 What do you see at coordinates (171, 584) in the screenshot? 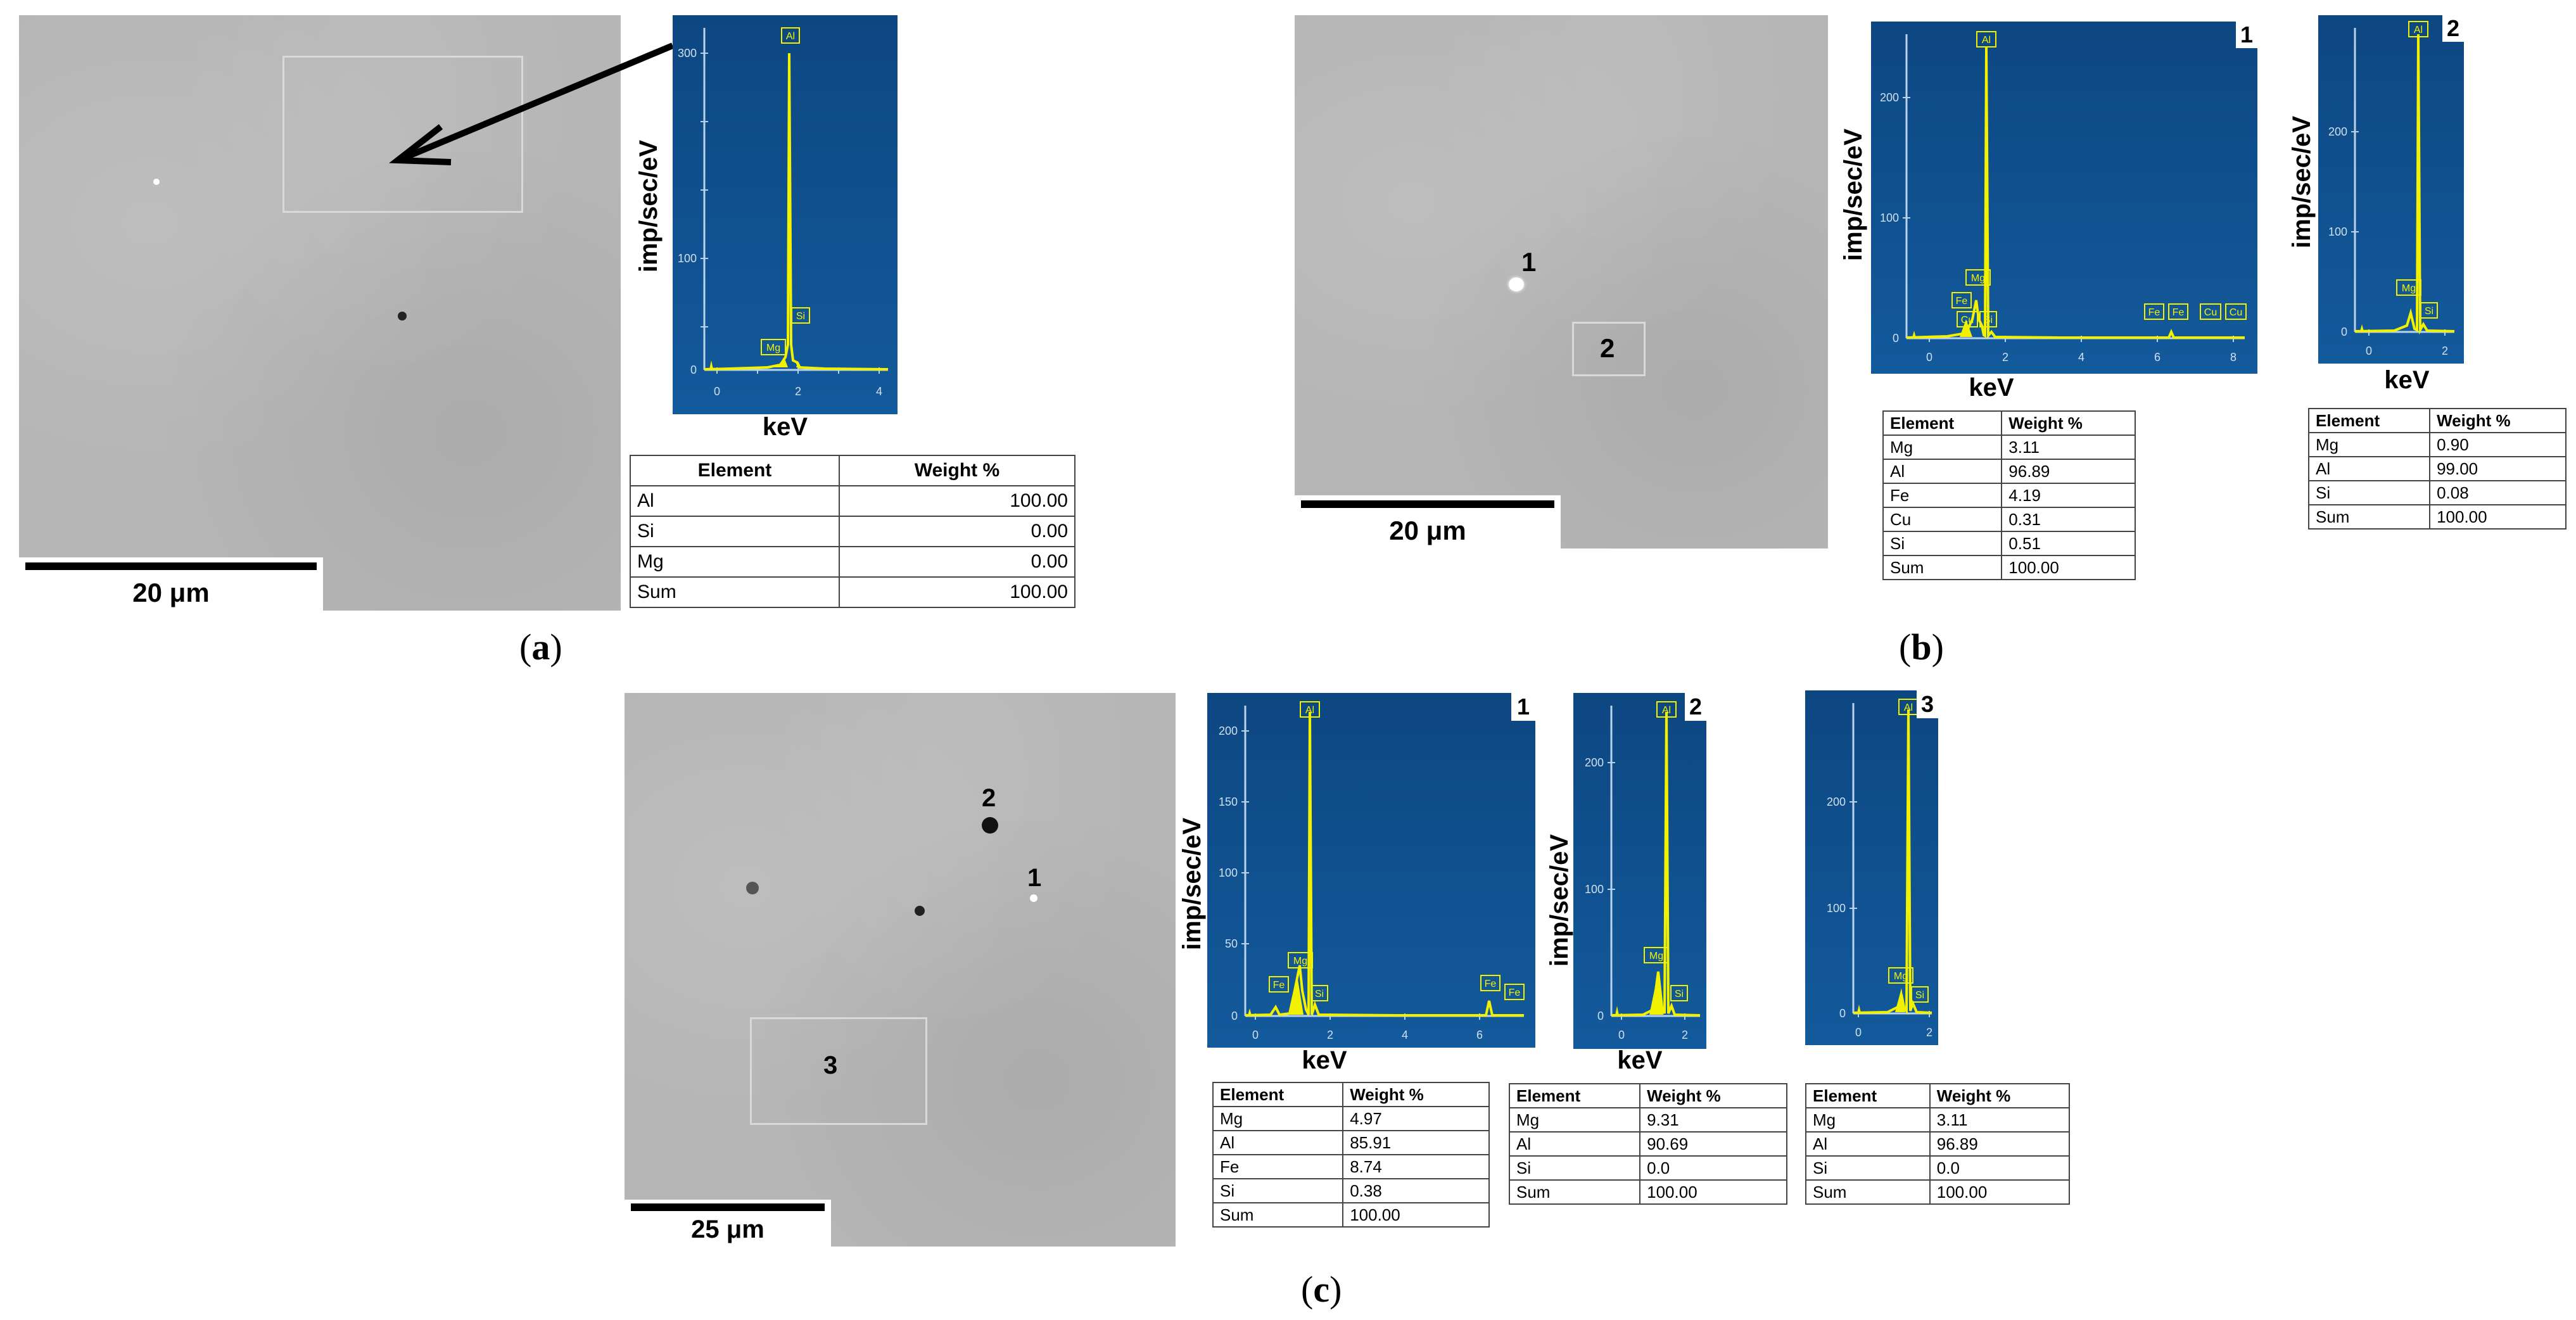
I see `scale-bar-a: 20 μm` at bounding box center [171, 584].